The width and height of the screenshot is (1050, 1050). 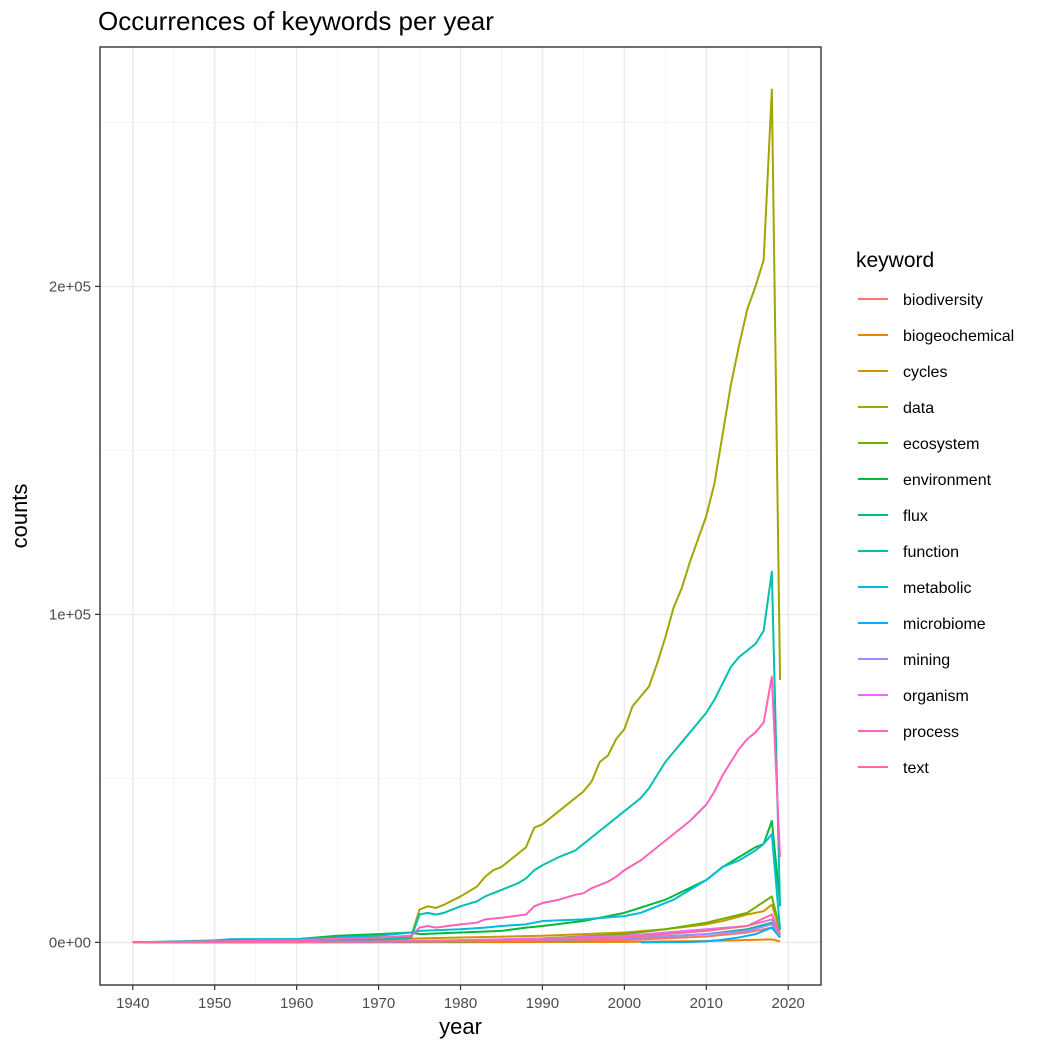 I want to click on x-tick-label: 1950, so click(x=214, y=1003).